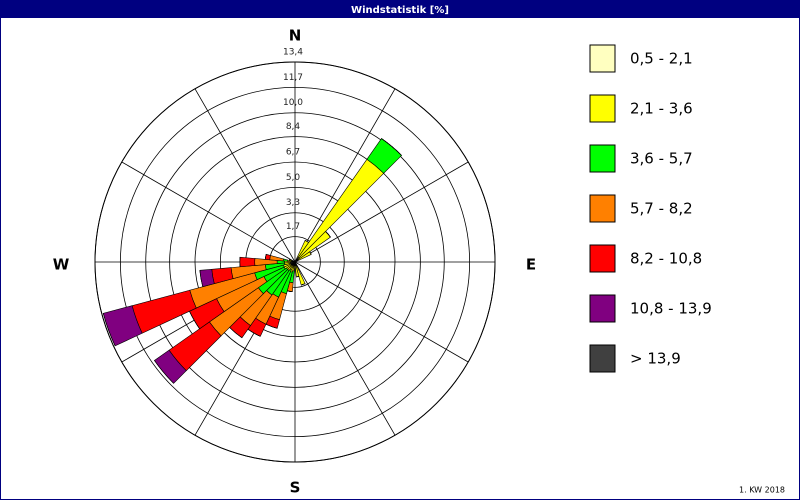  Describe the element at coordinates (655, 359) in the screenshot. I see `legend-label: > 13,9` at that location.